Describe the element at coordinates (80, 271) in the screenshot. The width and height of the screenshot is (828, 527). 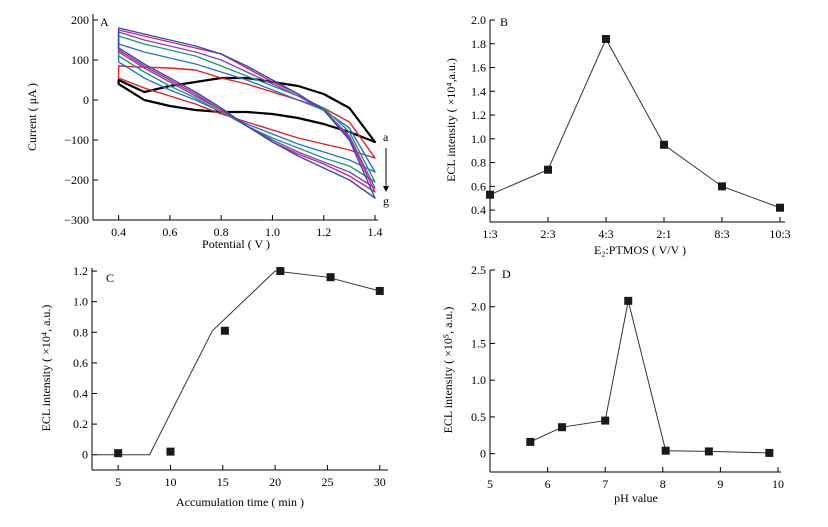
I see `panel-c-y-tick-label: 1.2` at that location.